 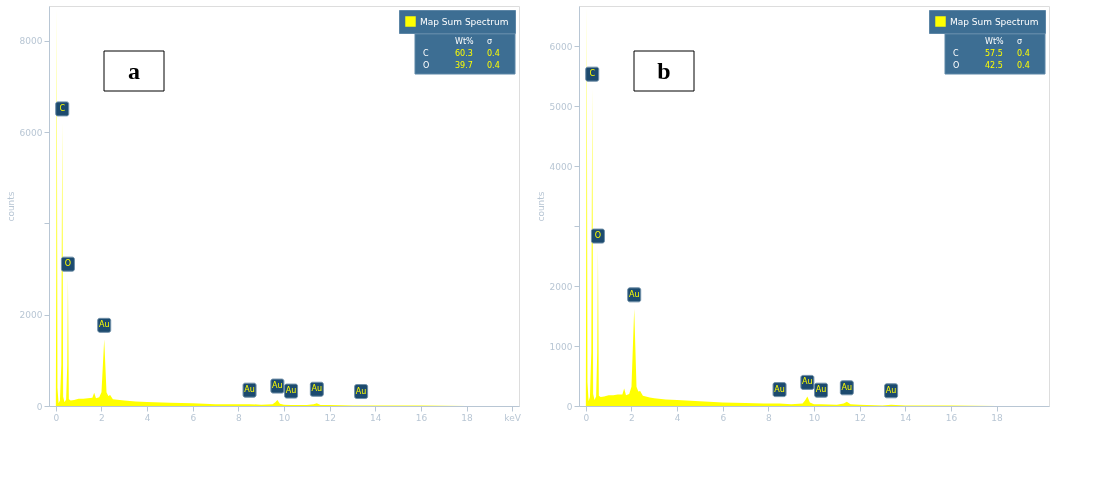 I want to click on annotation: 57.5, so click(x=994, y=53).